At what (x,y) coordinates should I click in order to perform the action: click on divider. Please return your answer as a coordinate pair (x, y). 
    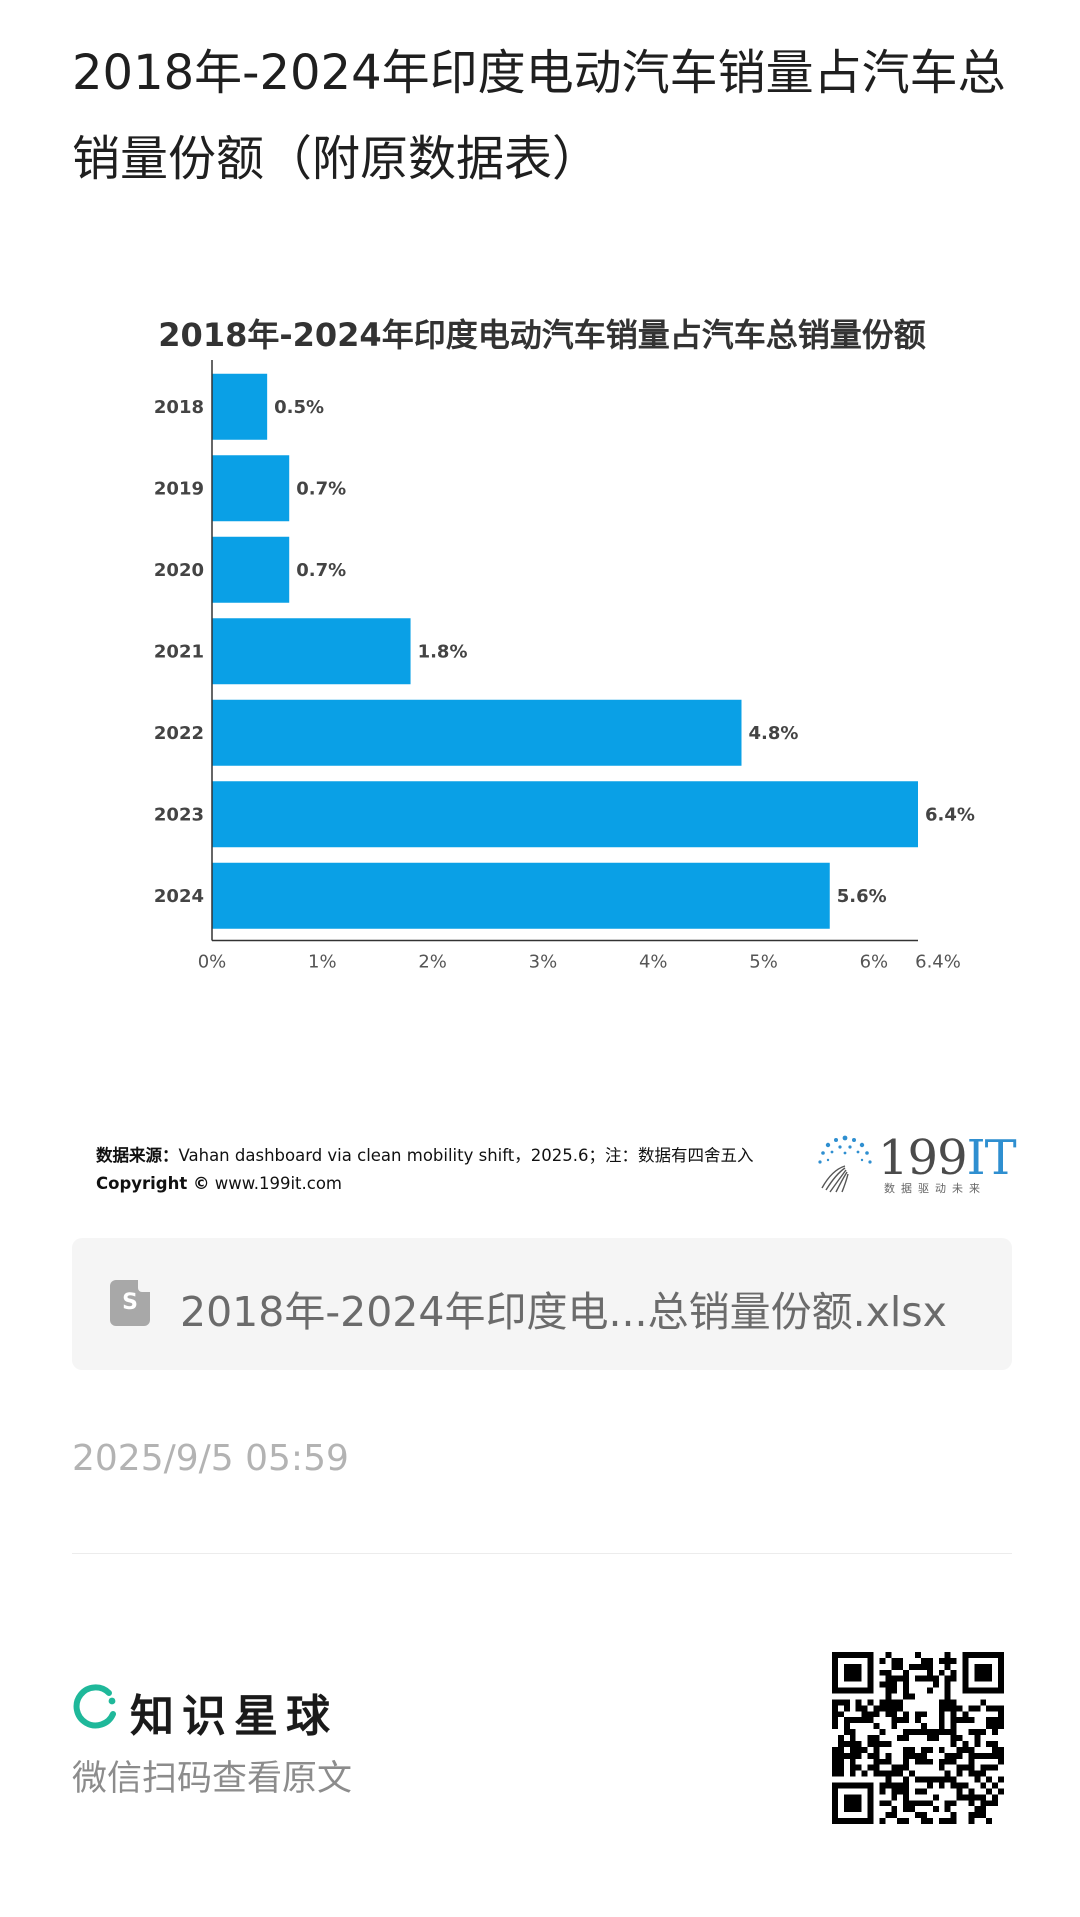
    Looking at the image, I should click on (542, 1553).